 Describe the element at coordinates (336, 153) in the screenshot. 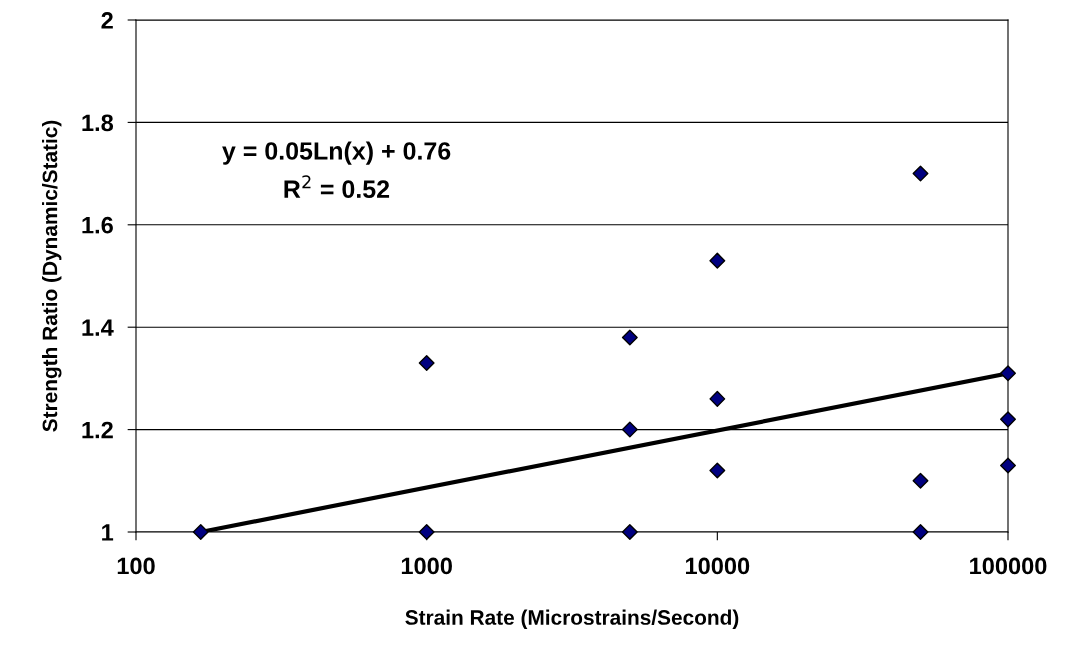

I see `annotation: y = 0.05Ln(x) + 0.76` at that location.